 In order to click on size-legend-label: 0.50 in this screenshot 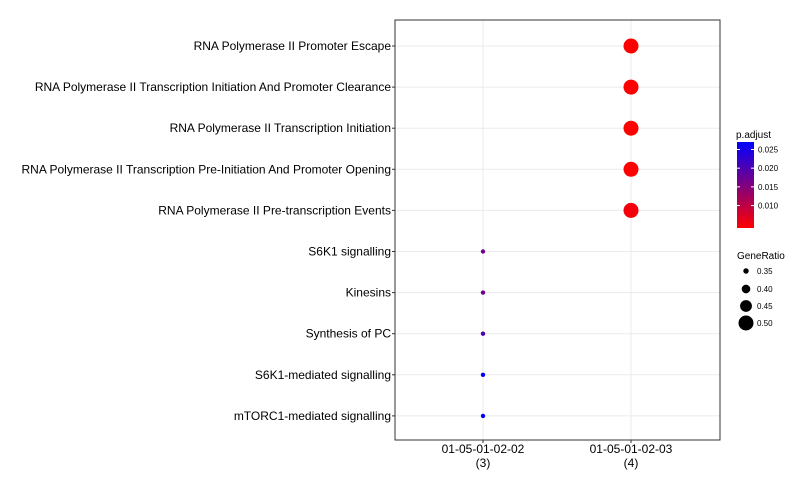, I will do `click(765, 323)`.